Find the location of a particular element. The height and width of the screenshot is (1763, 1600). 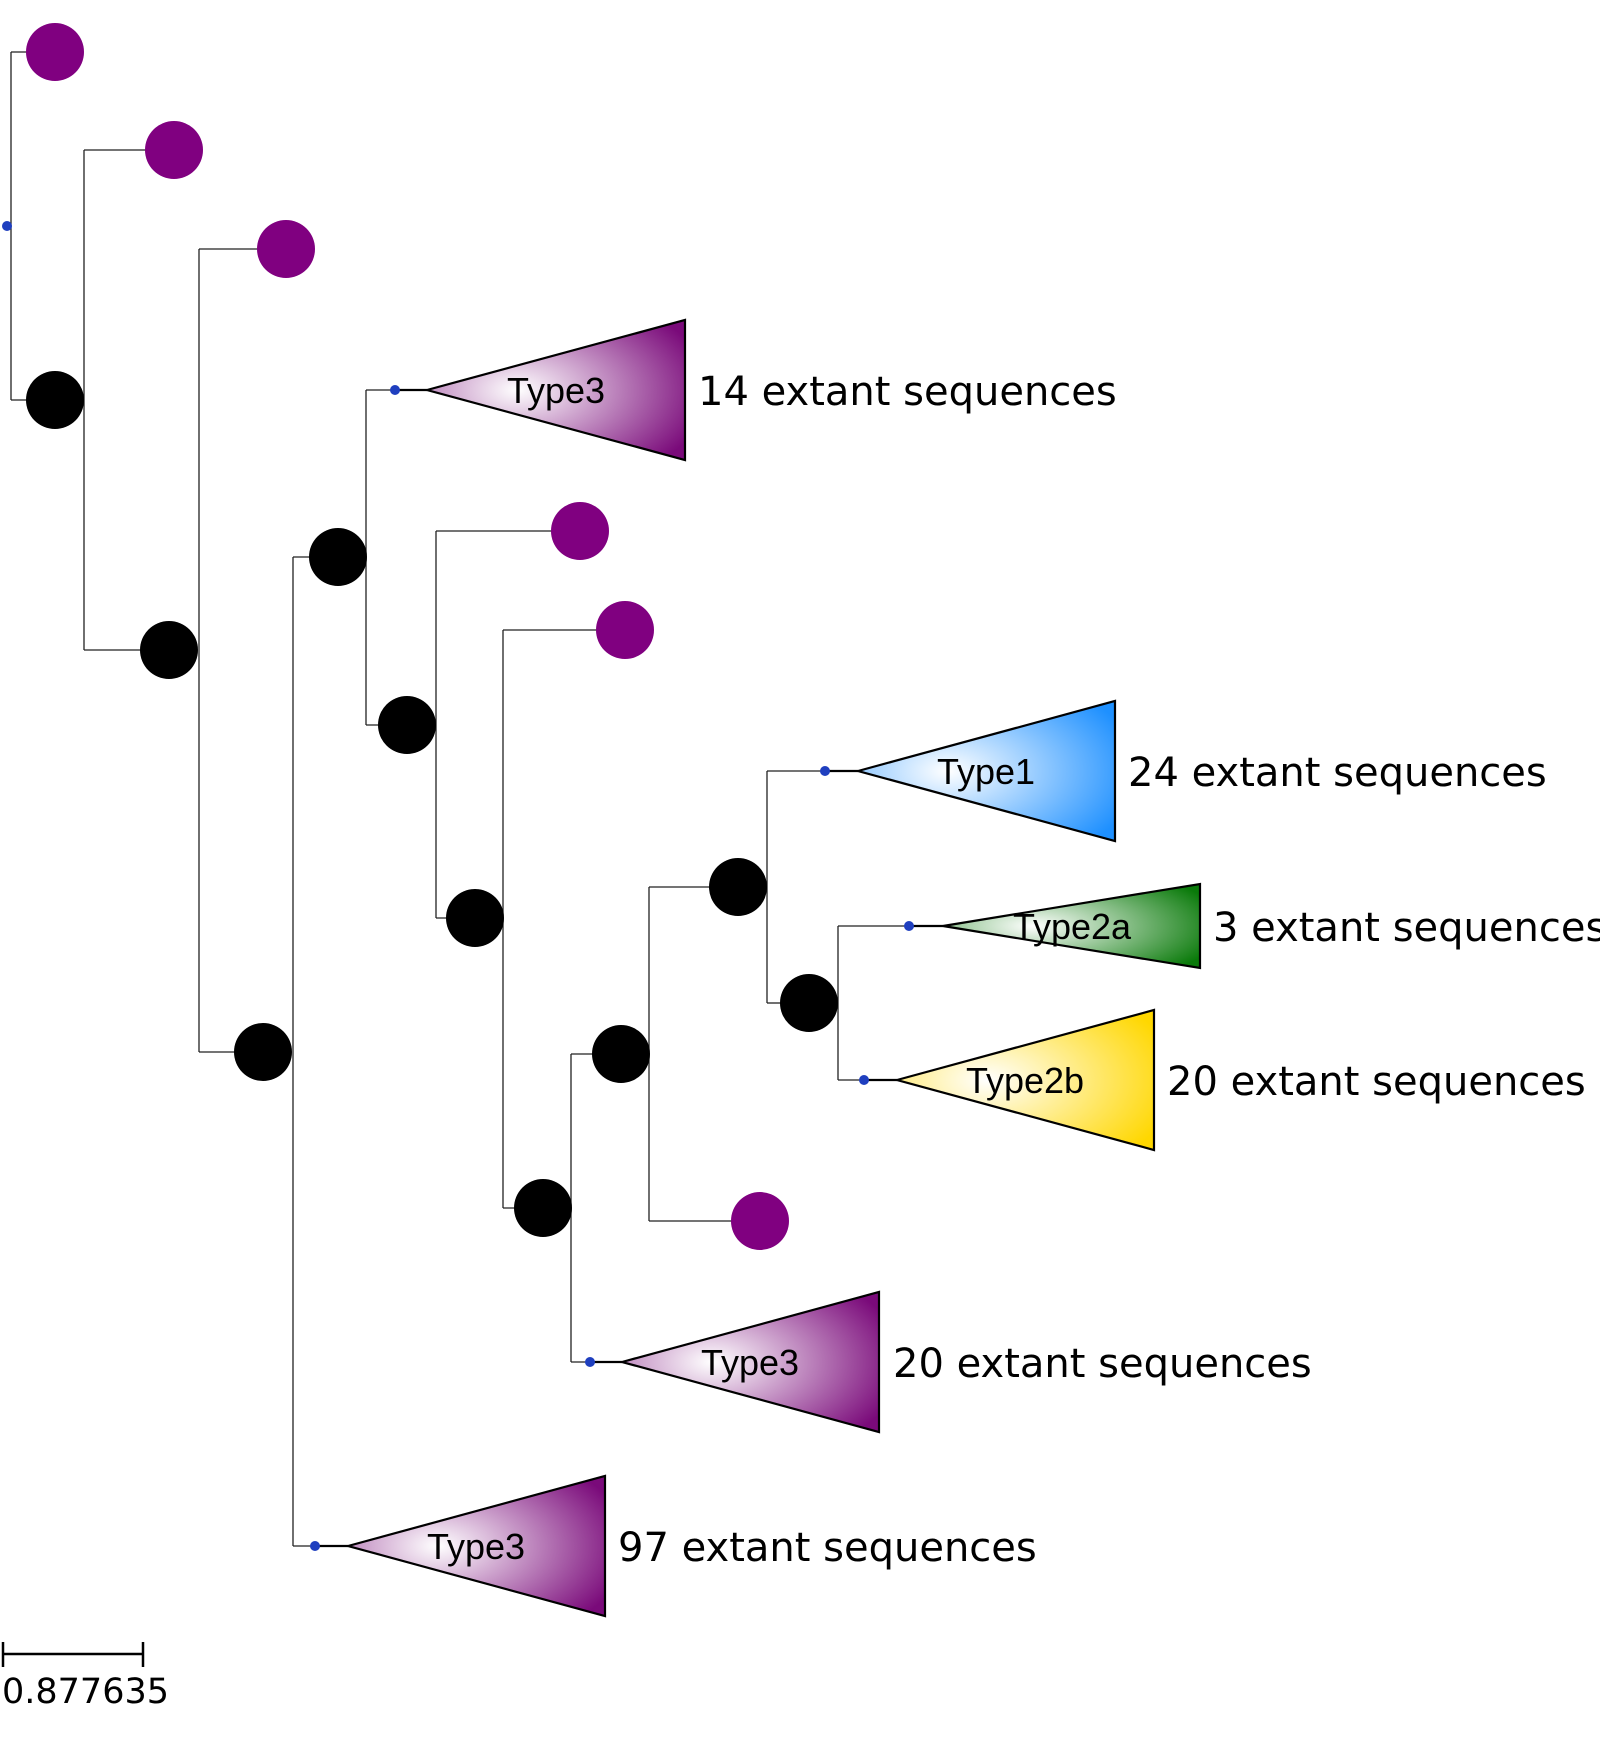

clade-label: Type2b is located at coordinates (1025, 1080).